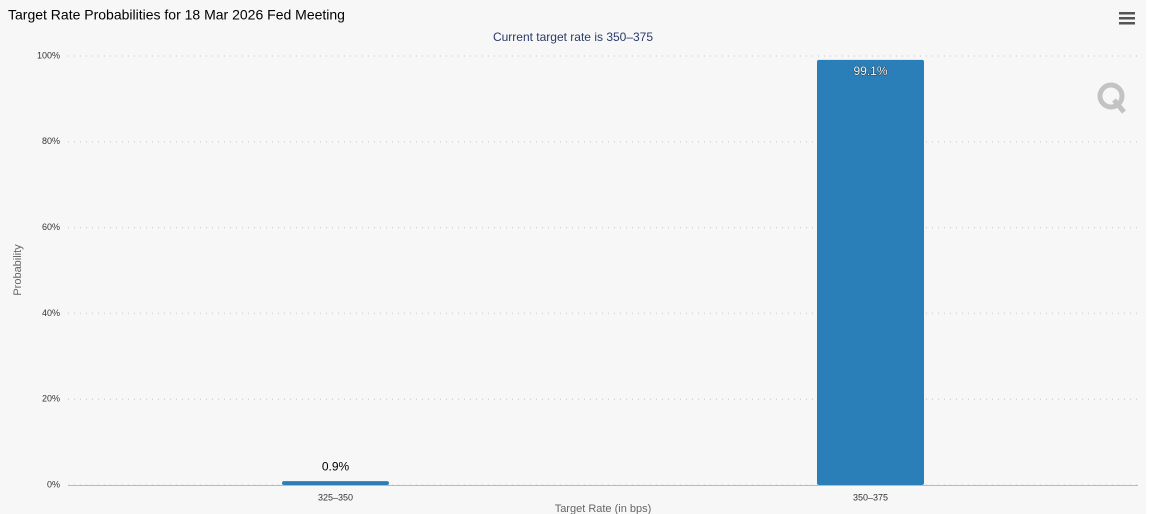  I want to click on logo-ring, so click(1111, 96).